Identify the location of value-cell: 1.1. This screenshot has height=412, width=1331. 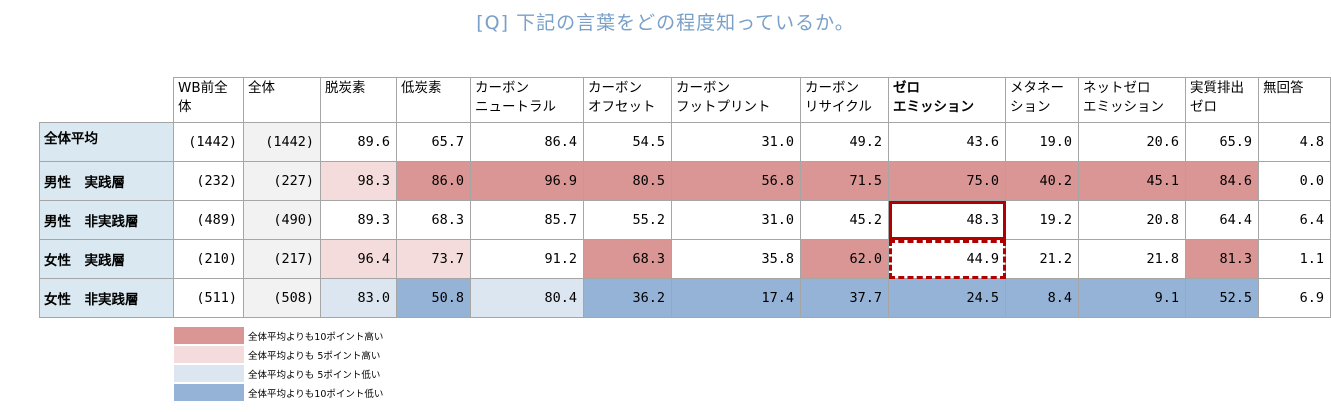
(1294, 259).